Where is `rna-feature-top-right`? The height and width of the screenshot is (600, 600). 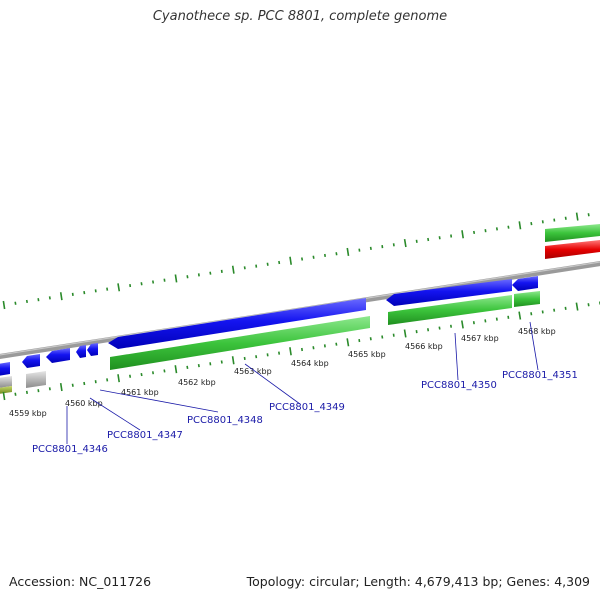
rna-feature-top-right is located at coordinates (572, 249).